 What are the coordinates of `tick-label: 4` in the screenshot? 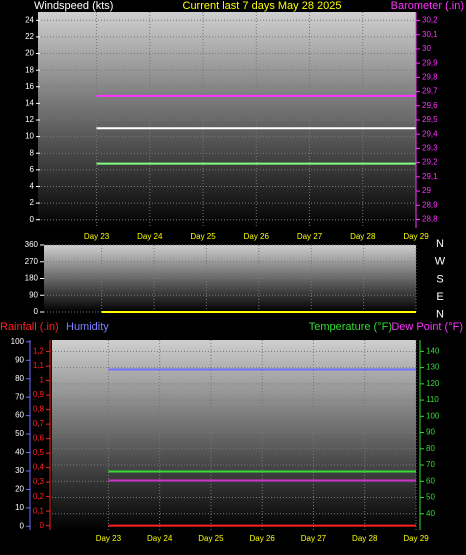 It's located at (32, 186).